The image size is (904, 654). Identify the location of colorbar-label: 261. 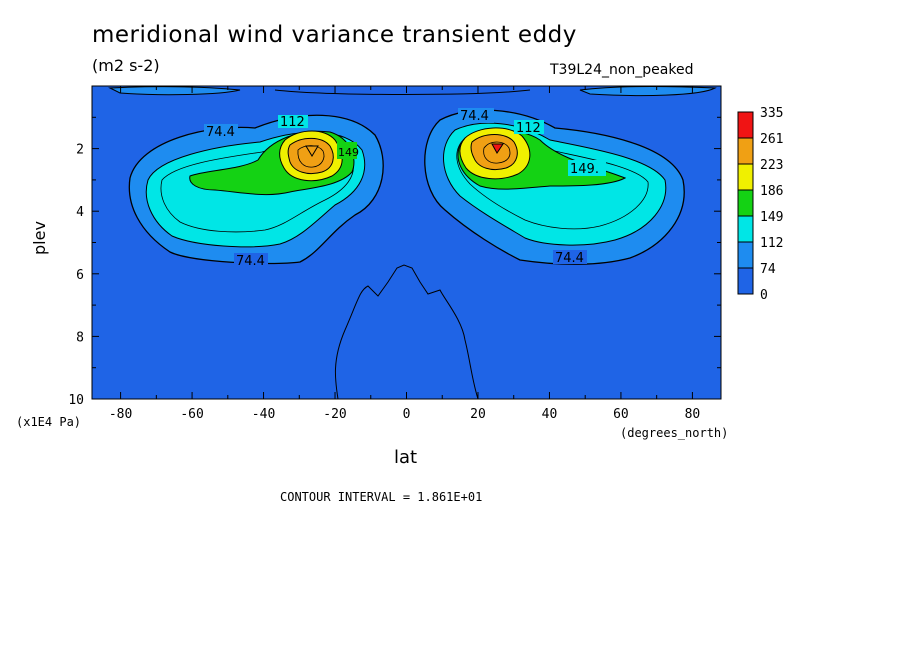
(771, 139).